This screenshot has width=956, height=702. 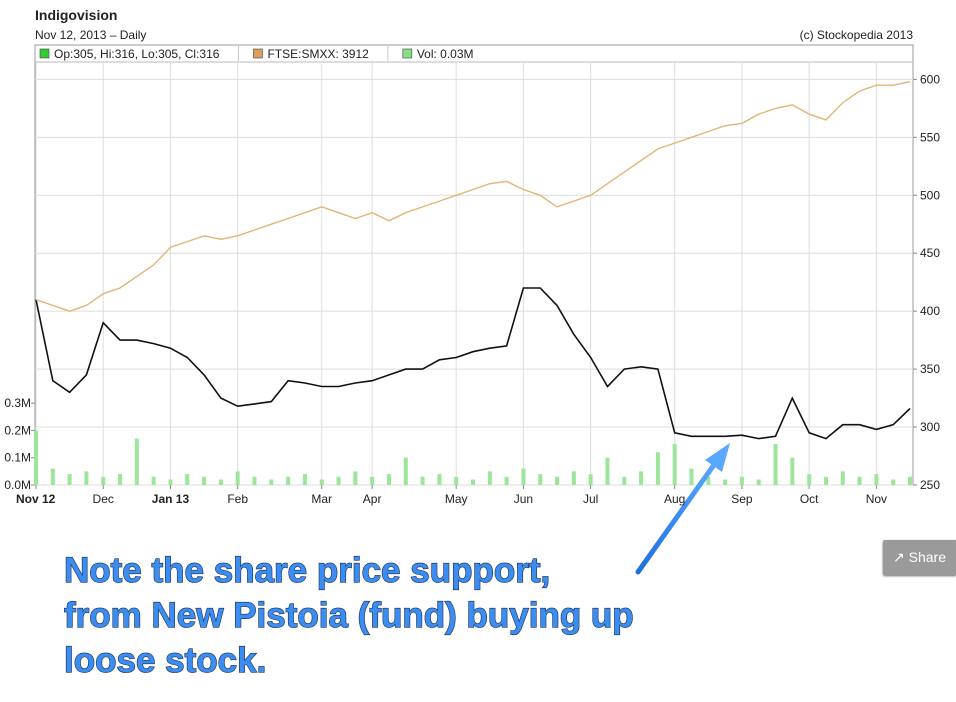 What do you see at coordinates (17, 485) in the screenshot?
I see `y2-tick-label: 0.0M` at bounding box center [17, 485].